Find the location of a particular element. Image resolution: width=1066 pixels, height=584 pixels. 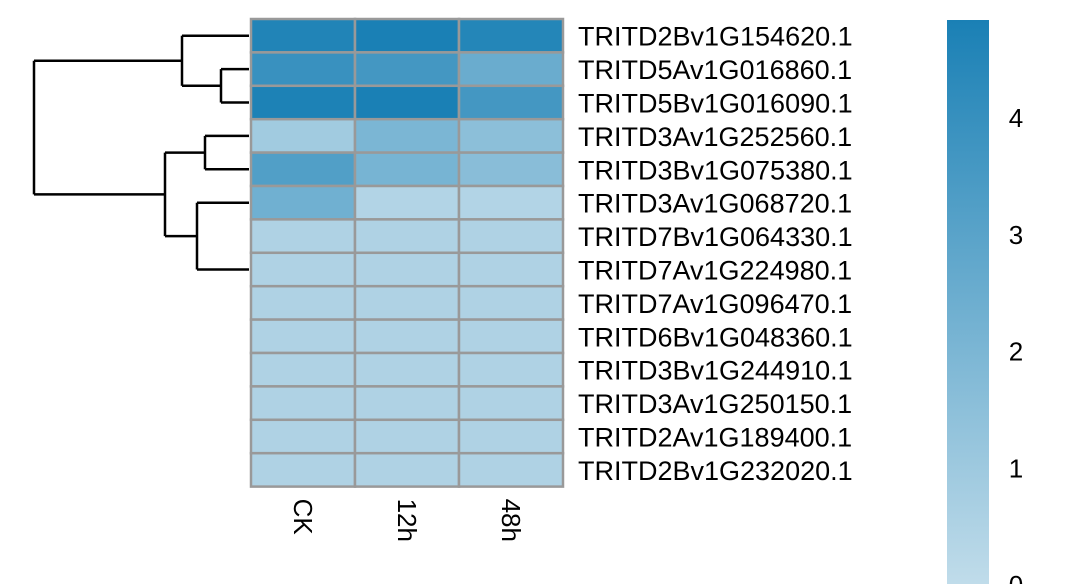

row-label: TRITD5Av1G016860.1 is located at coordinates (715, 70).